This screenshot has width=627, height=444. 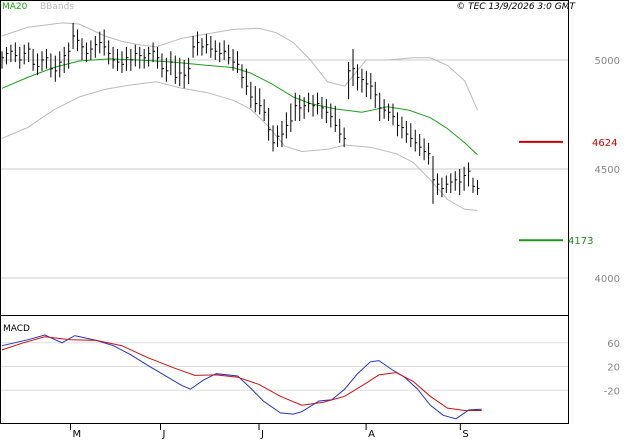 I want to click on x-tick-label: M, so click(x=77, y=434).